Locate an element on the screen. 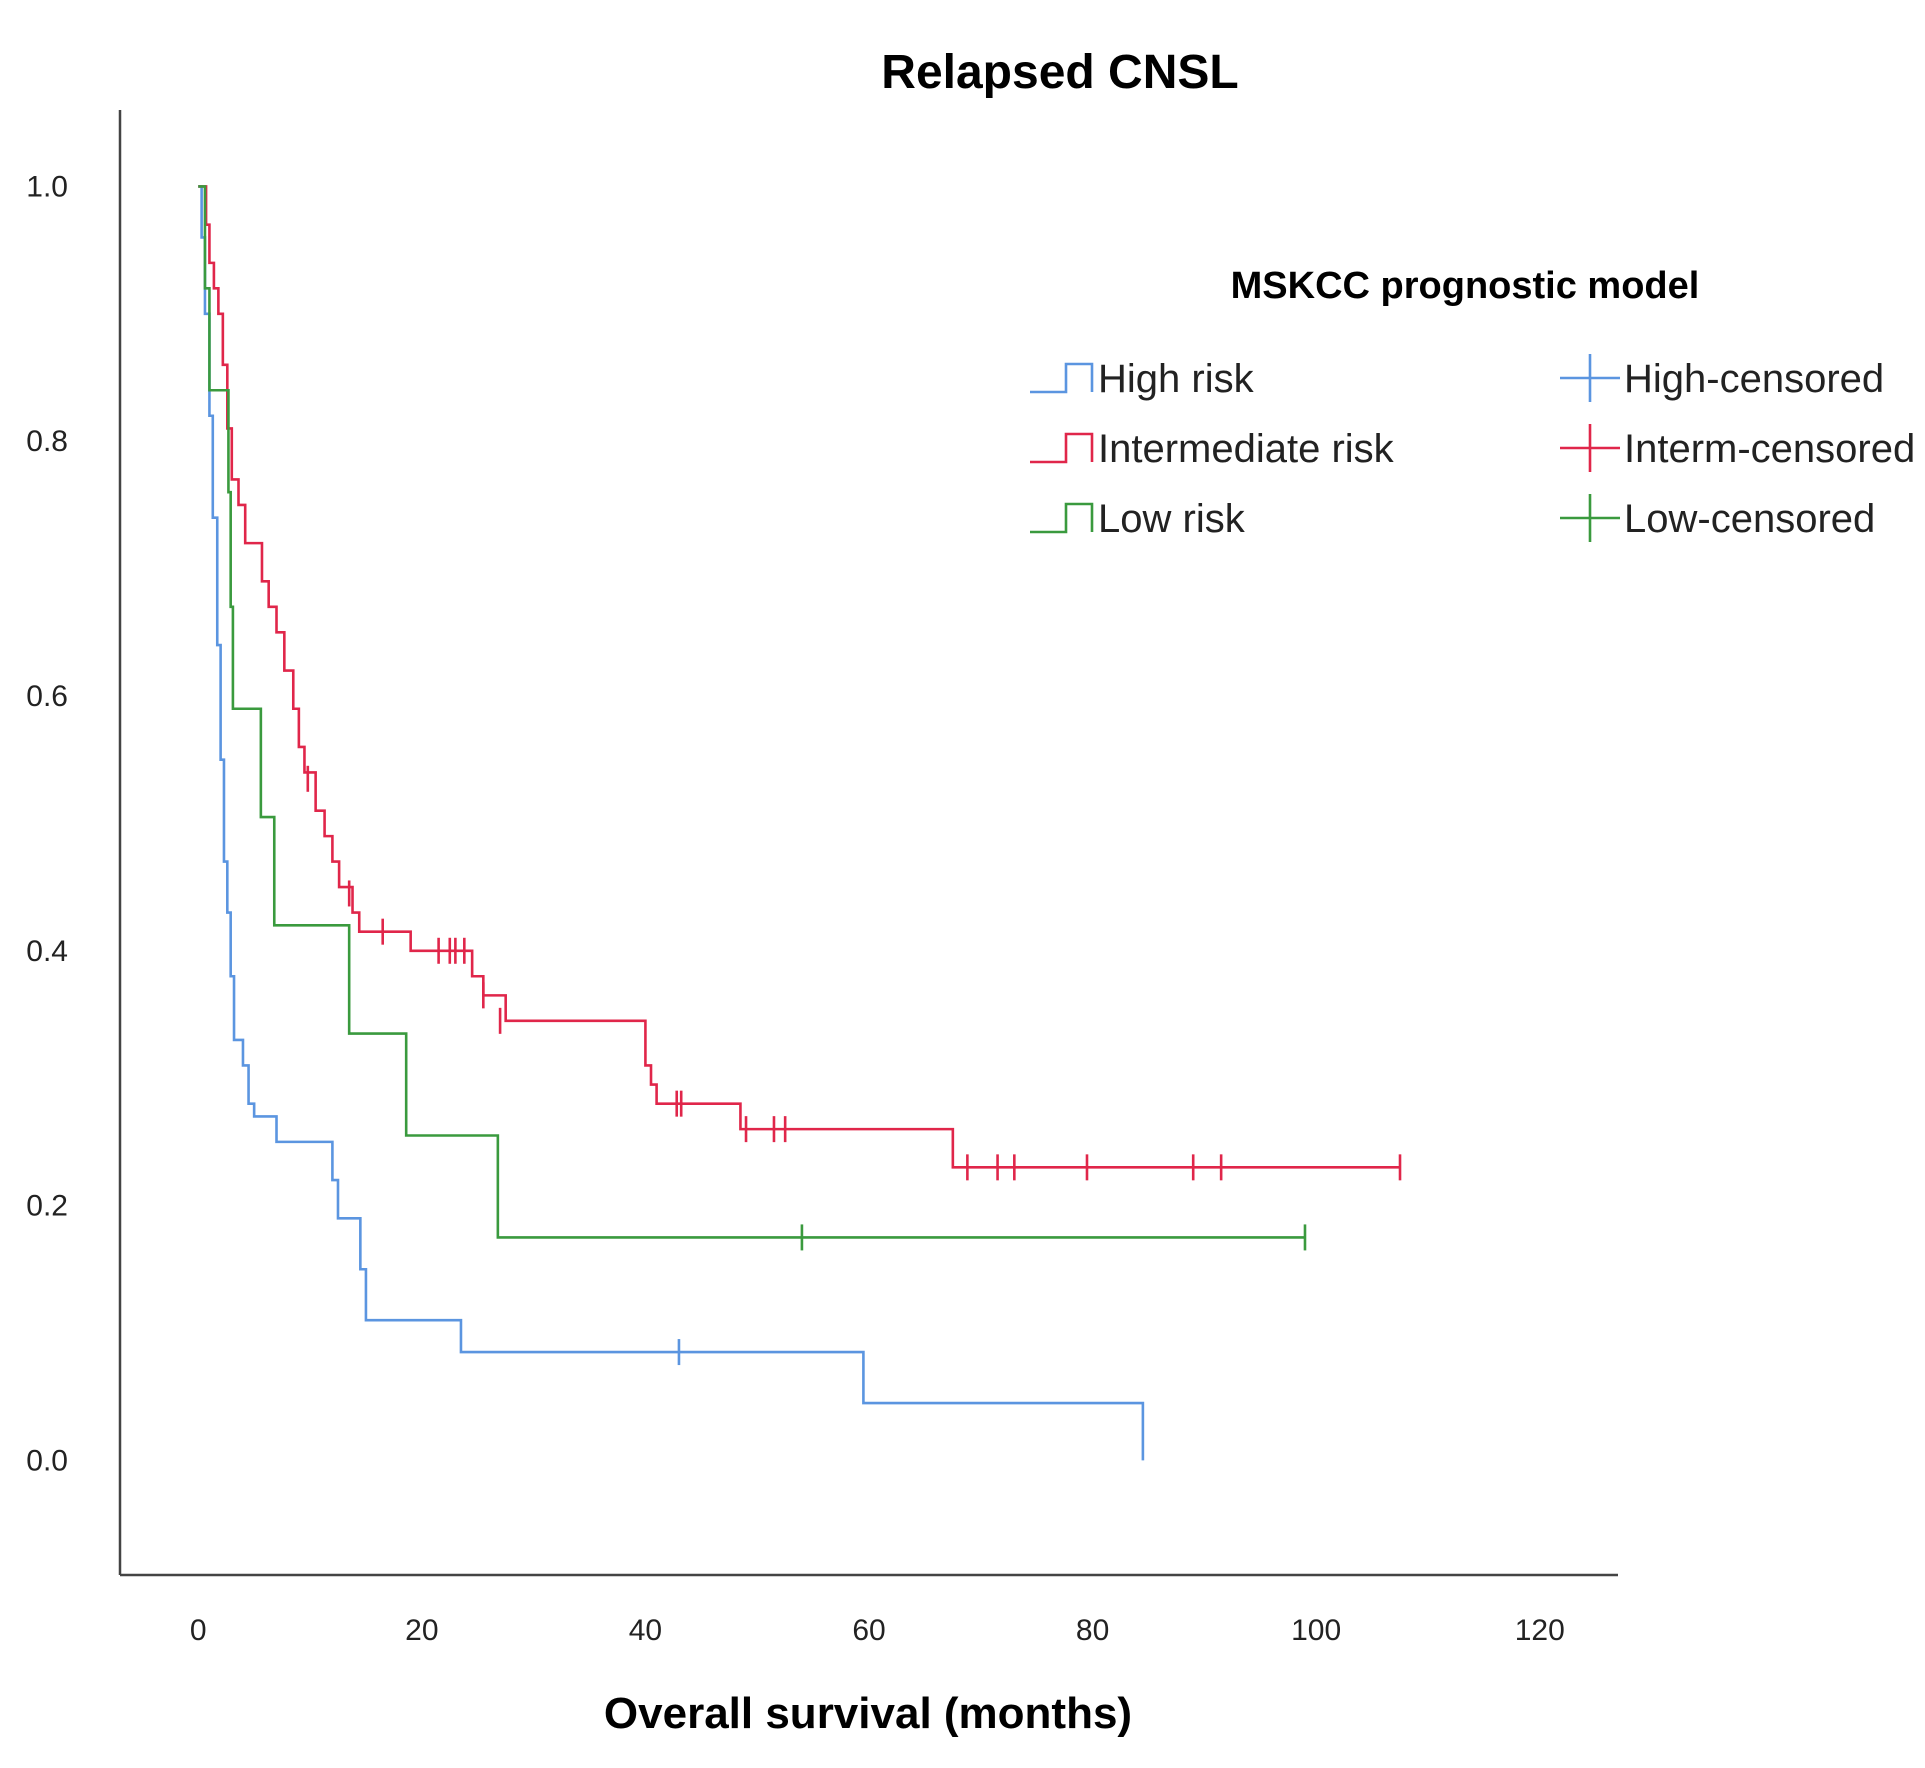  legend-item: High risk is located at coordinates (1142, 379).